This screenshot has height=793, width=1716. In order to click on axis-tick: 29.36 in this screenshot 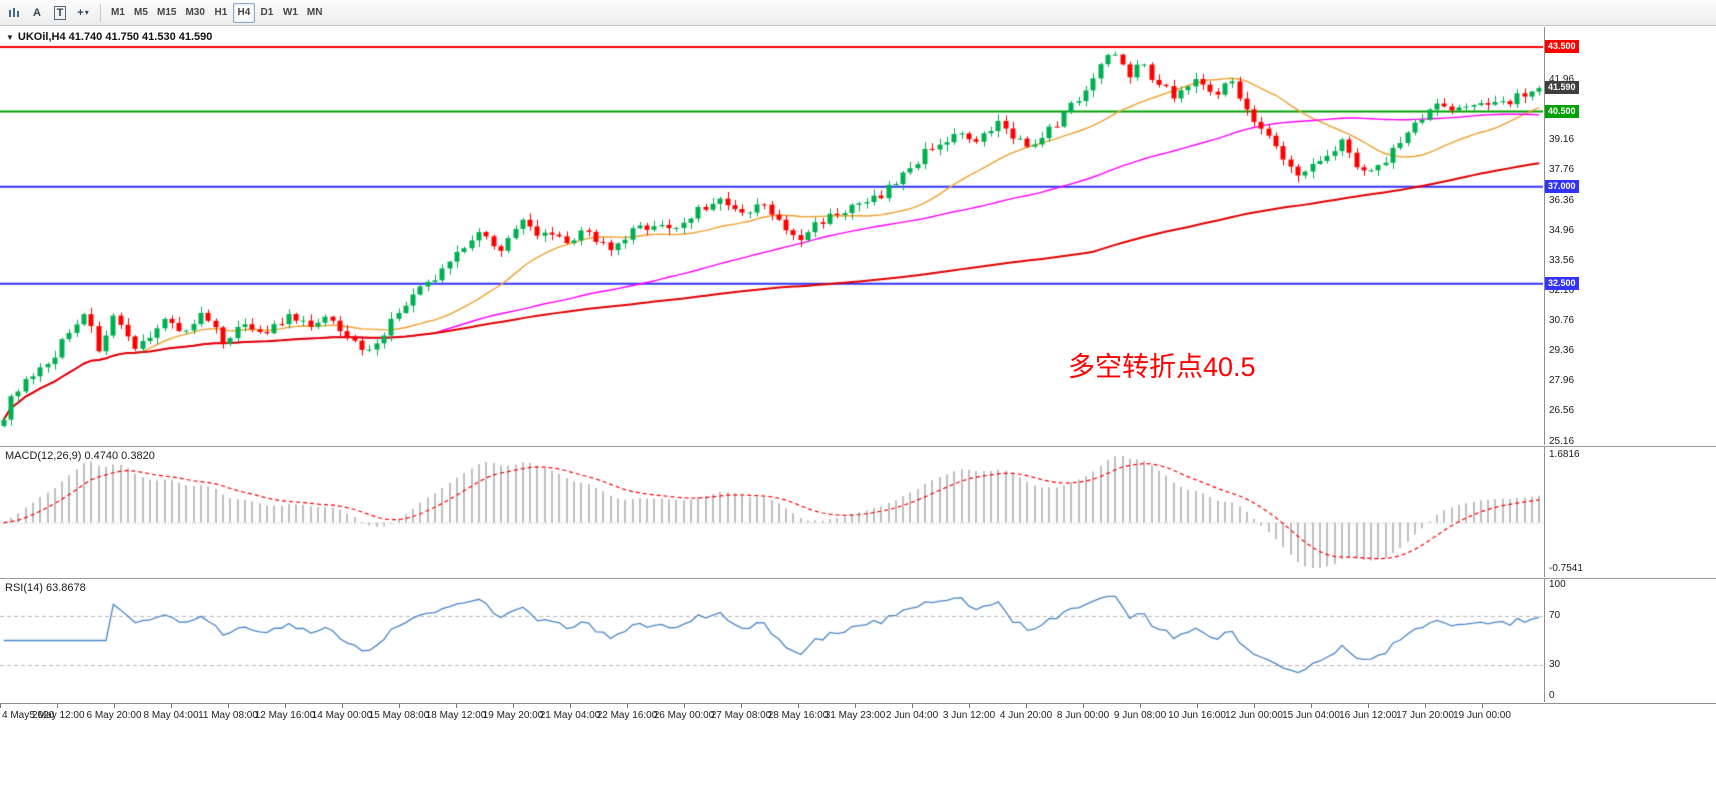, I will do `click(1562, 351)`.